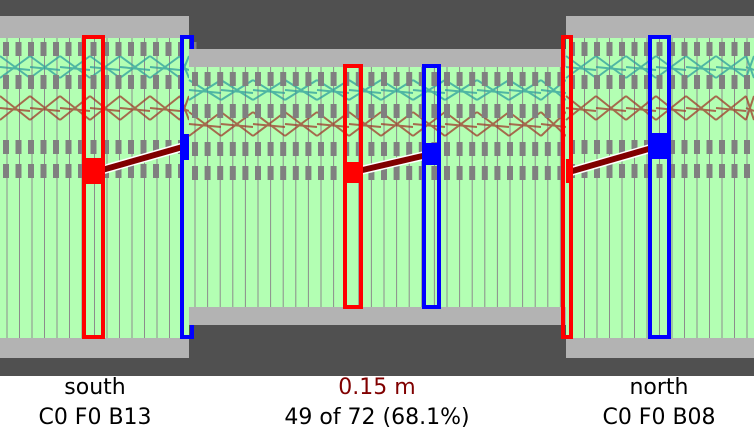 The height and width of the screenshot is (436, 754). Describe the element at coordinates (353, 172) in the screenshot. I see `center-red-marker-fill` at that location.